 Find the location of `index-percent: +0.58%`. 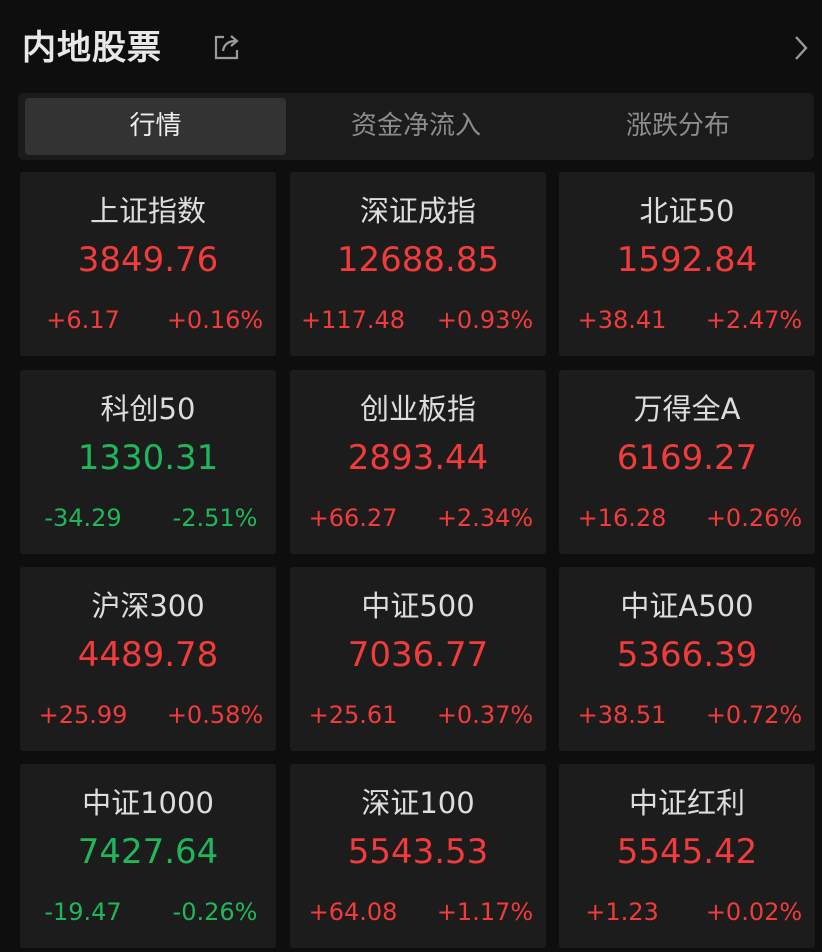

index-percent: +0.58% is located at coordinates (215, 715).